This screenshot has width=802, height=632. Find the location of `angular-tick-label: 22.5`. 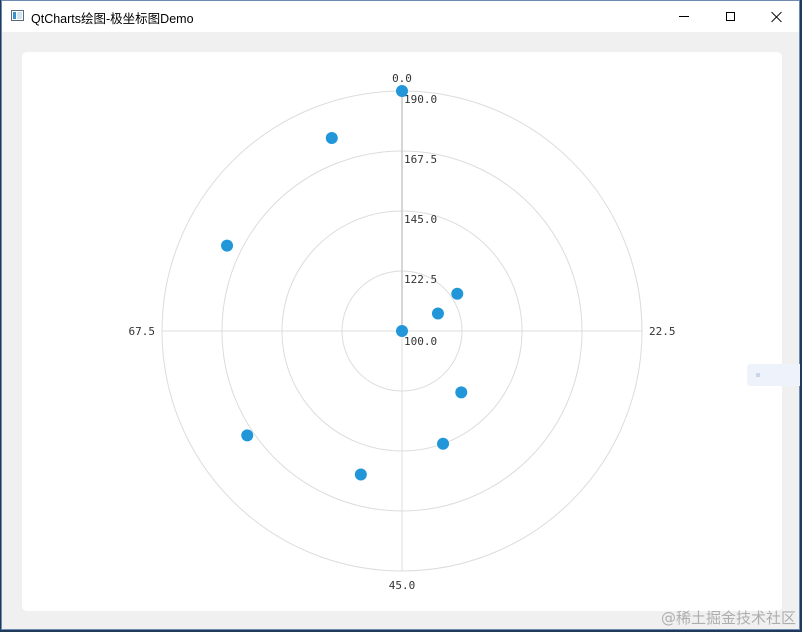

angular-tick-label: 22.5 is located at coordinates (662, 331).